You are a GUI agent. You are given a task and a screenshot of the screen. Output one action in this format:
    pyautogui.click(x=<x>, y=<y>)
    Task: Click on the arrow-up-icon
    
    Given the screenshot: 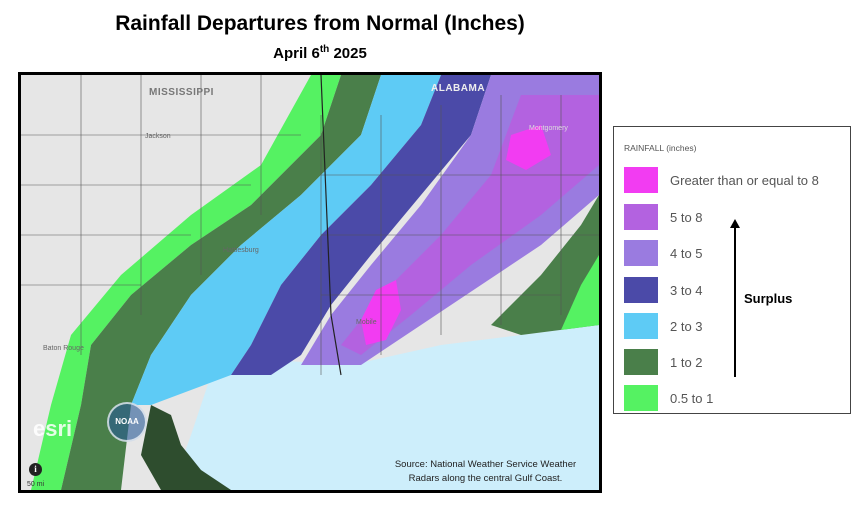 What is the action you would take?
    pyautogui.click(x=735, y=223)
    